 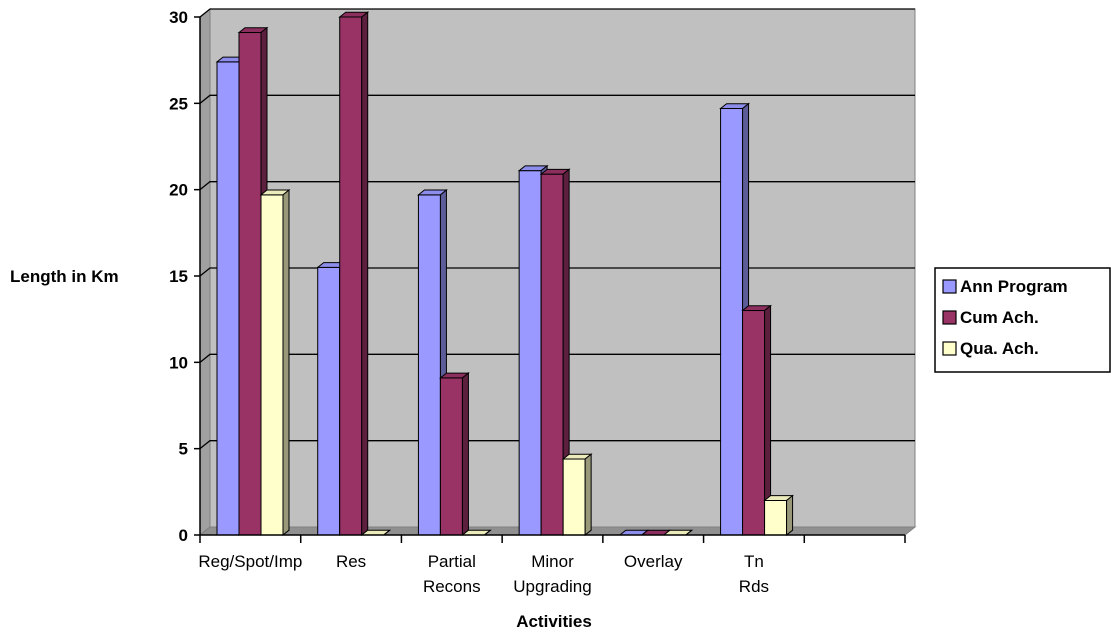 I want to click on y-tick-label: 10, so click(x=178, y=362).